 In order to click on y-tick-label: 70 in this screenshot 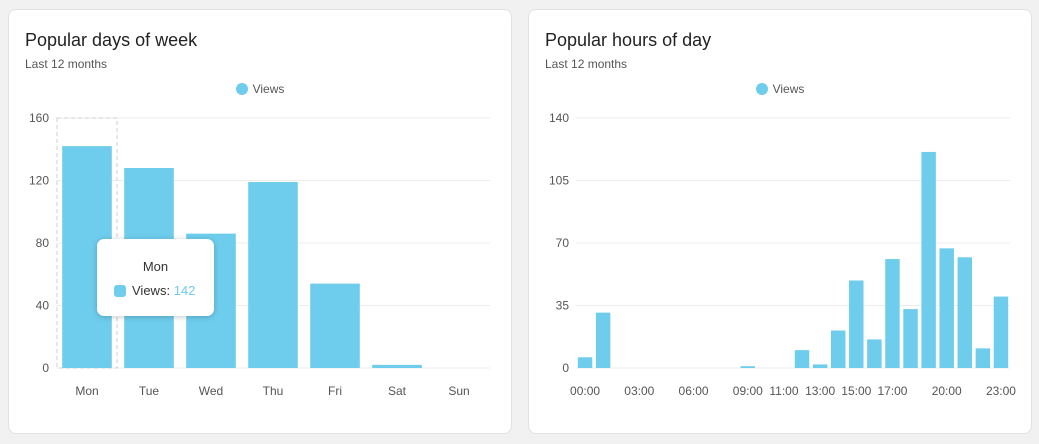, I will do `click(563, 243)`.